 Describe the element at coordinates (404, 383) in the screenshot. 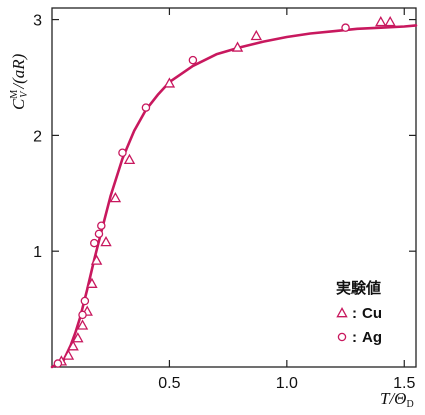

I see `x-tick-label: 1.5` at that location.